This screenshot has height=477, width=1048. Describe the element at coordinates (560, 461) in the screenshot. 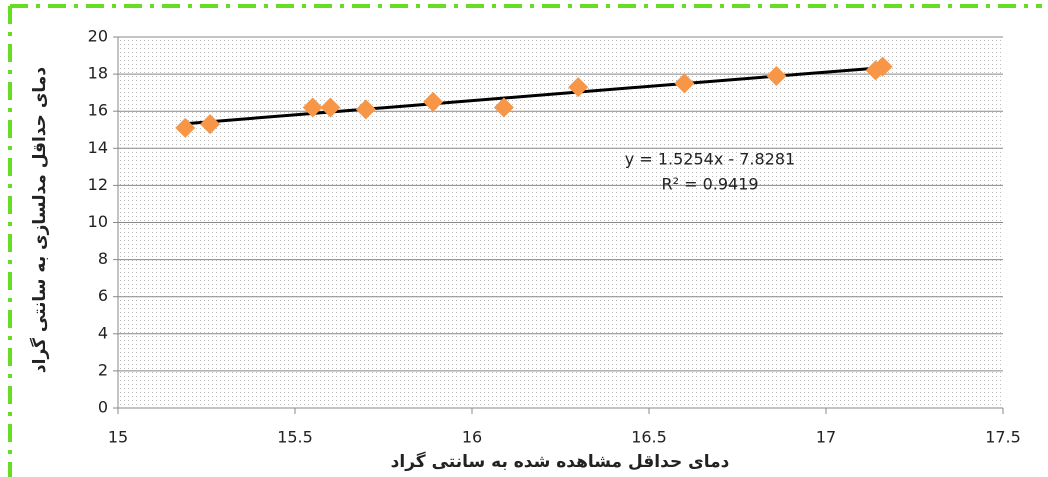

I see `x-axis-title: دمای حداقل مشاهده شده به سانتی گراد` at that location.